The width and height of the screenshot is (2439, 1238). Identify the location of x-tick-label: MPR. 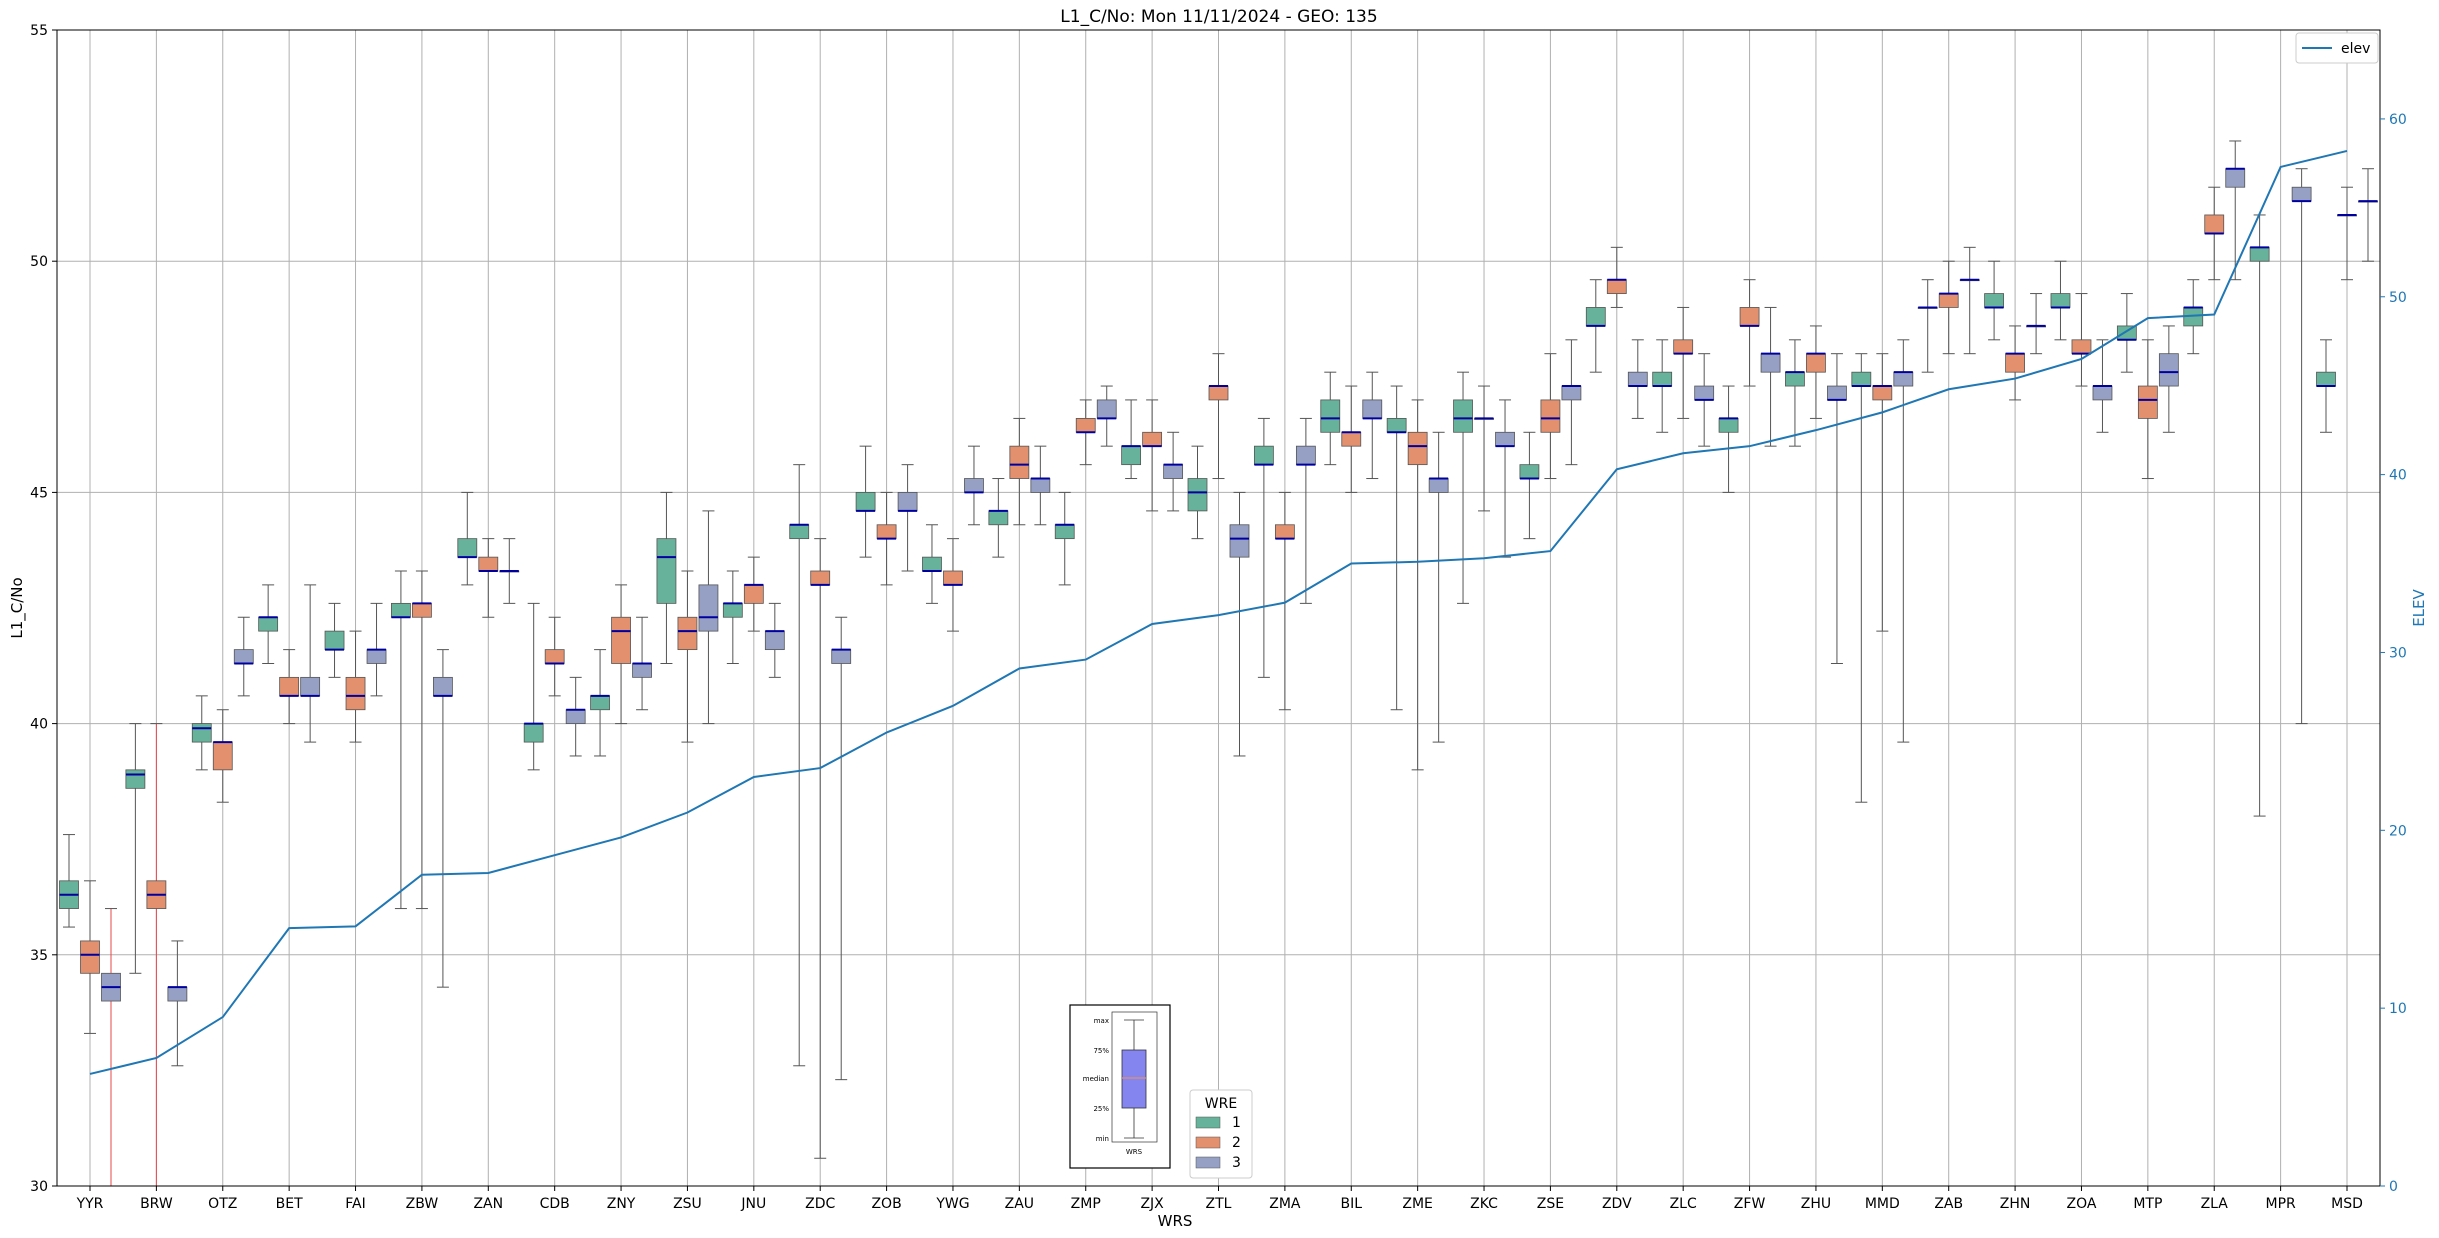
(2280, 1204).